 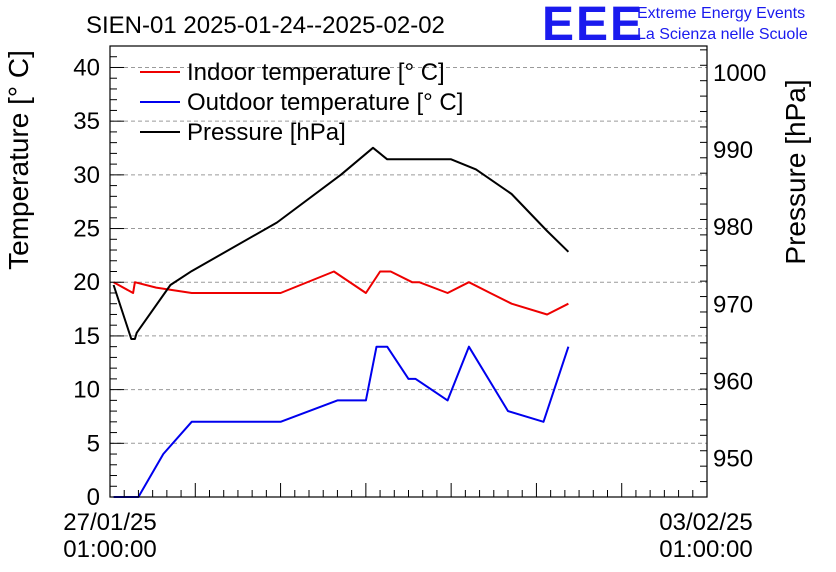 I want to click on x-axis-labels: 27/01/25 01:00:00 03/02/25 01:00:00, so click(x=407, y=536).